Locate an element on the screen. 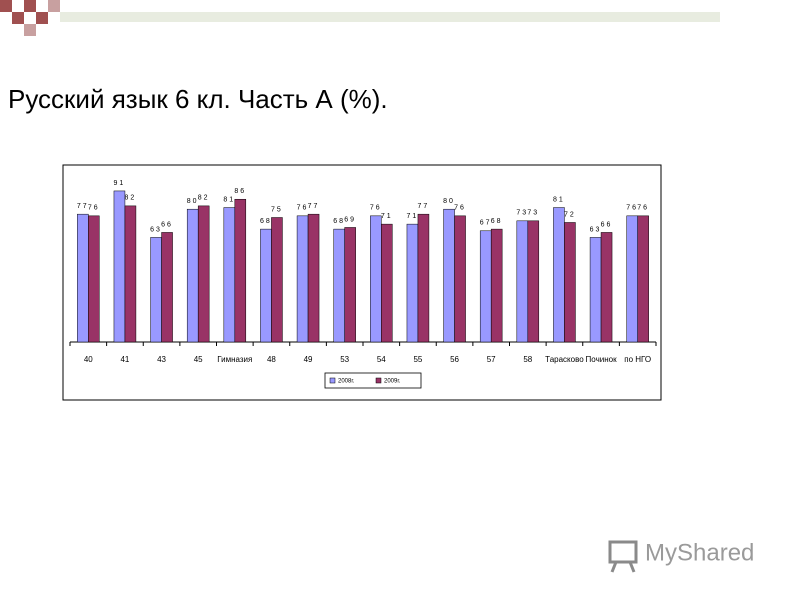 This screenshot has height=600, width=800. x-tick-label: Починок is located at coordinates (602, 359).